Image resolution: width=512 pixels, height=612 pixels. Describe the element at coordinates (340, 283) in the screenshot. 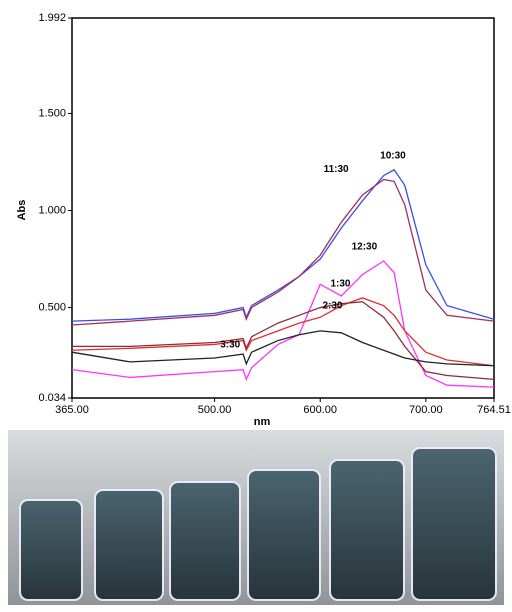

I see `series-label: 1:30` at that location.